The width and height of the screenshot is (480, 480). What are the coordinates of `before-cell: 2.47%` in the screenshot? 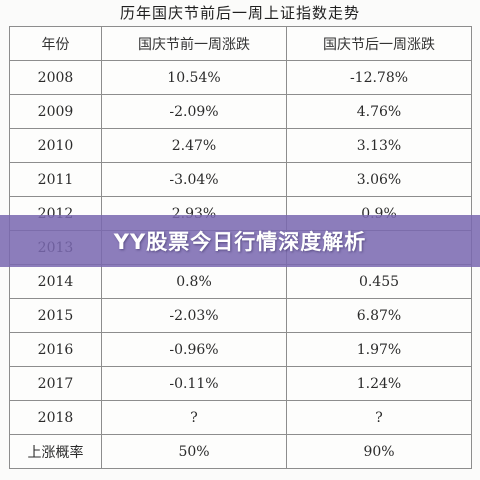 It's located at (194, 145).